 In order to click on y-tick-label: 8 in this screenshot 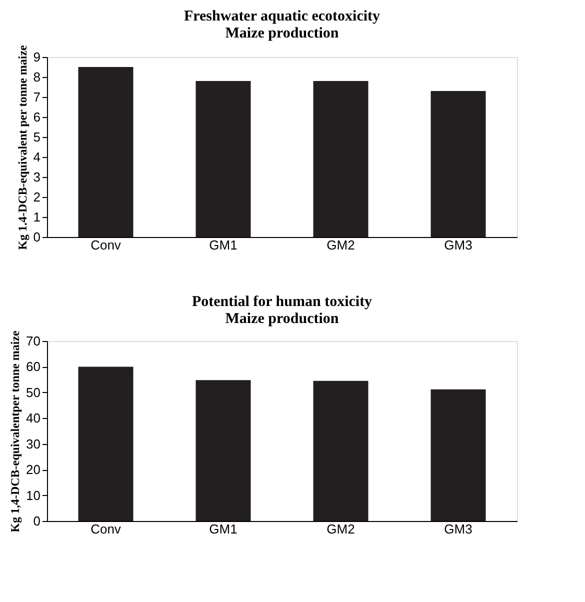, I will do `click(36, 77)`.